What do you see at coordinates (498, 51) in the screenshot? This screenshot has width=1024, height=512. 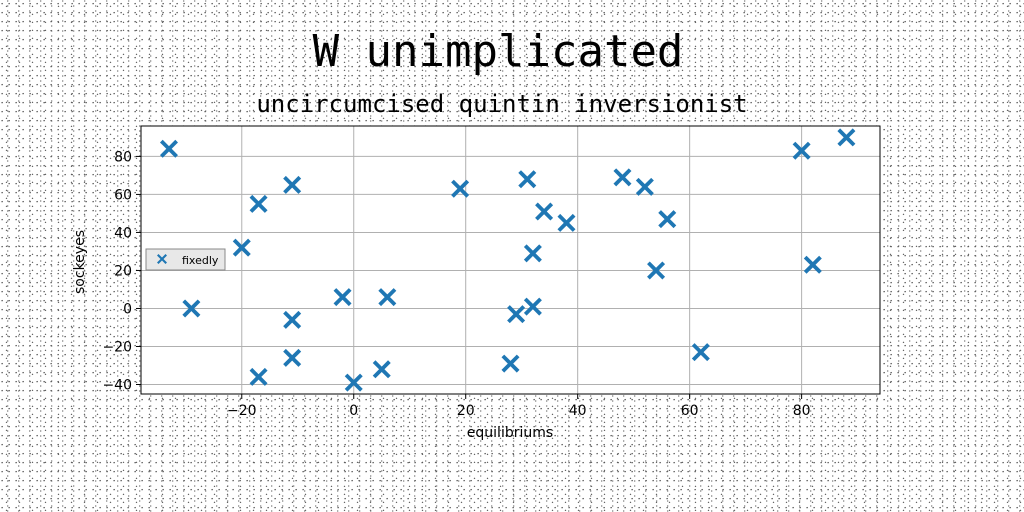 I see `chart-title: W unimplicated` at bounding box center [498, 51].